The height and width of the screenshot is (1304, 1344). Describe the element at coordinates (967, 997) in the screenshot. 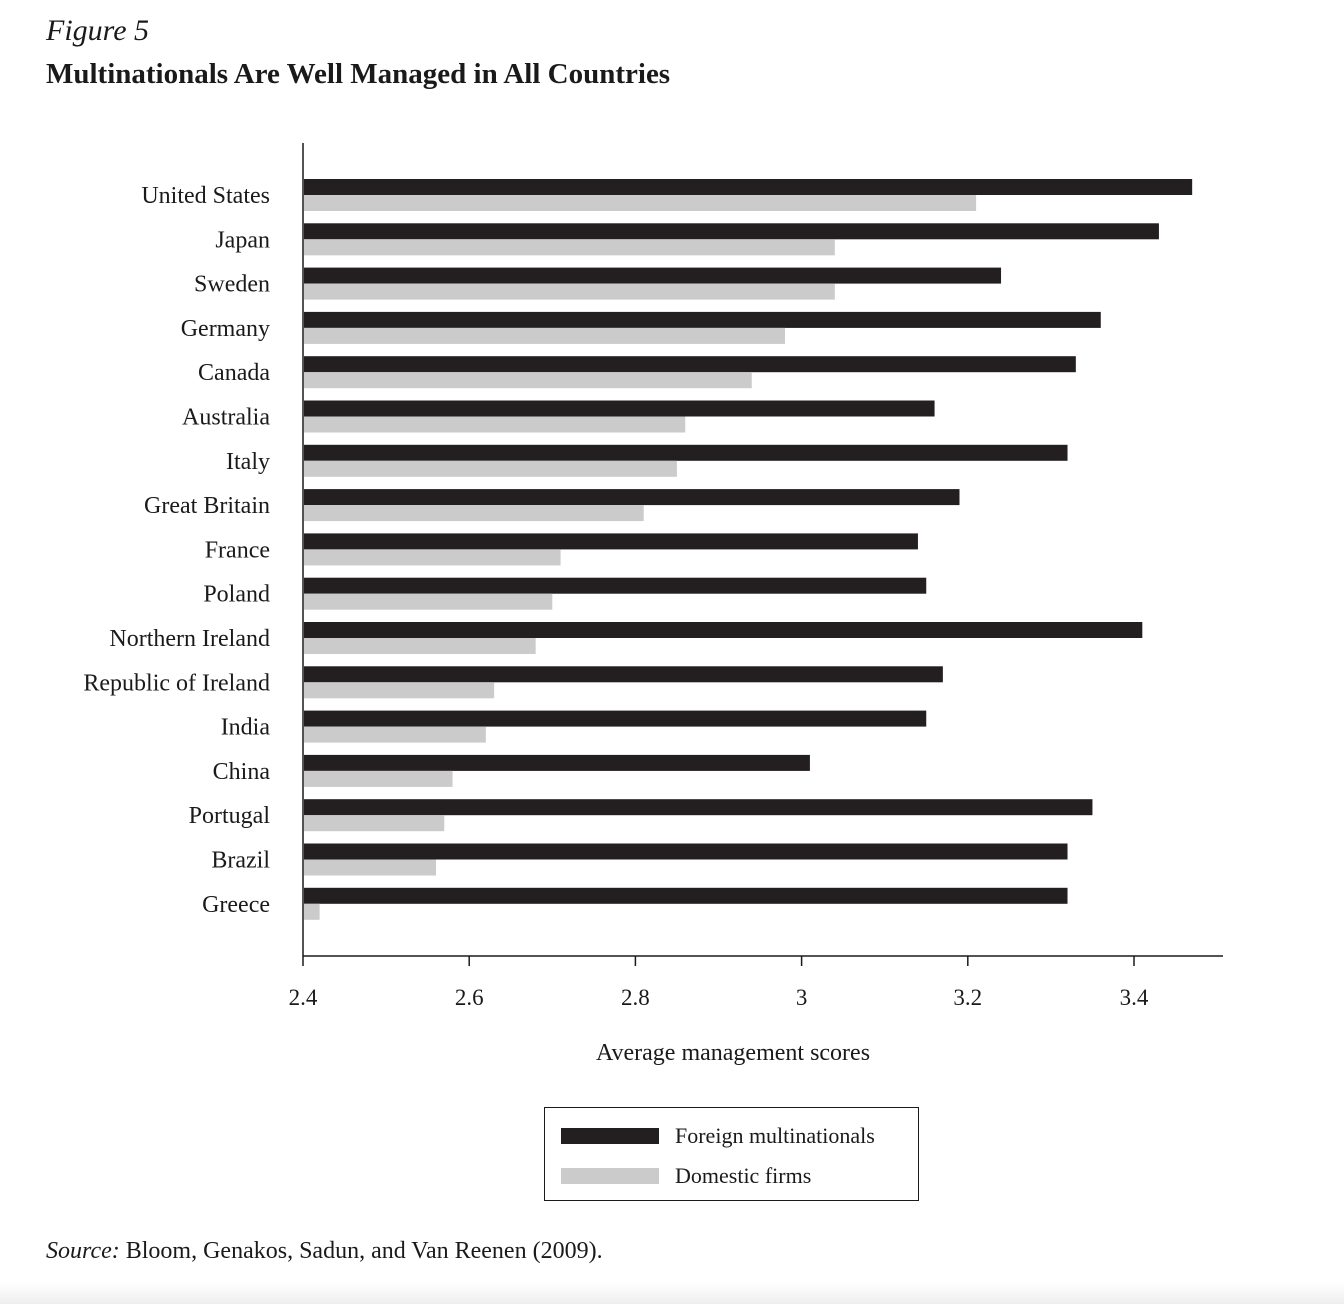

I see `x-tick-label: 3.2` at that location.